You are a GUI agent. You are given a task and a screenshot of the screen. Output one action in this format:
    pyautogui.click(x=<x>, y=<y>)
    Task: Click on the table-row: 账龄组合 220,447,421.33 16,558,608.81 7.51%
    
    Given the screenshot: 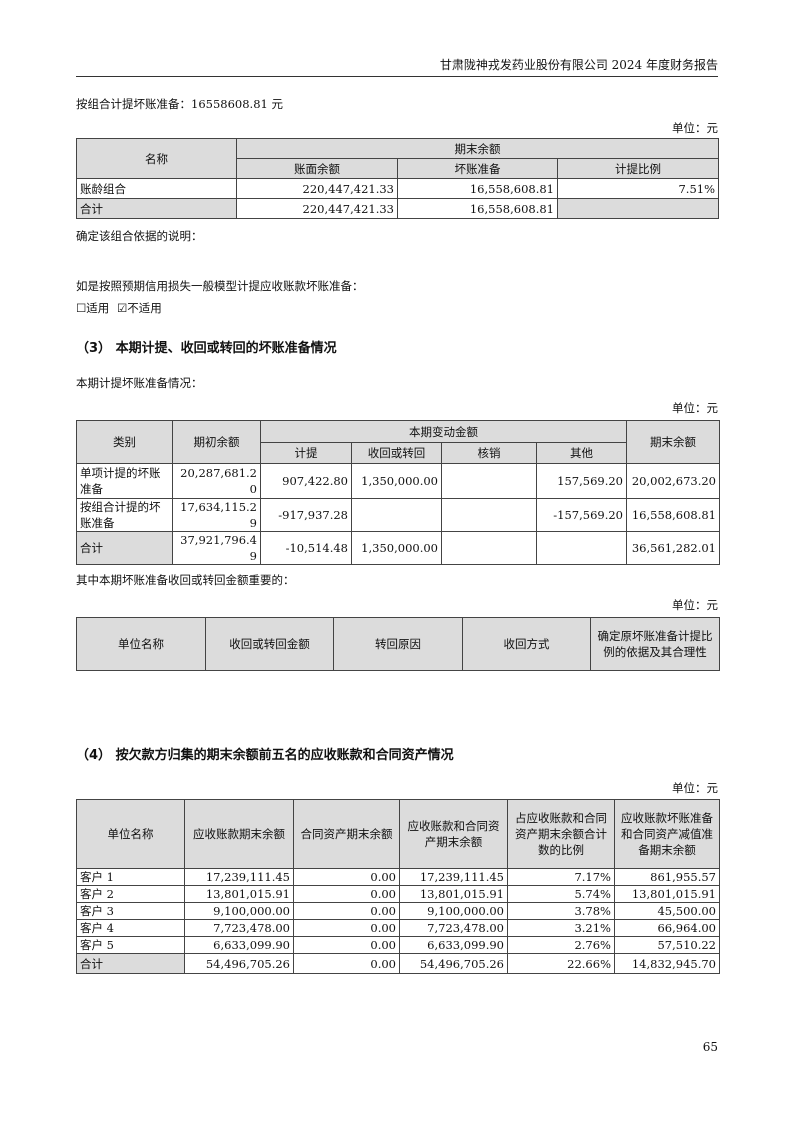 What is the action you would take?
    pyautogui.click(x=398, y=188)
    